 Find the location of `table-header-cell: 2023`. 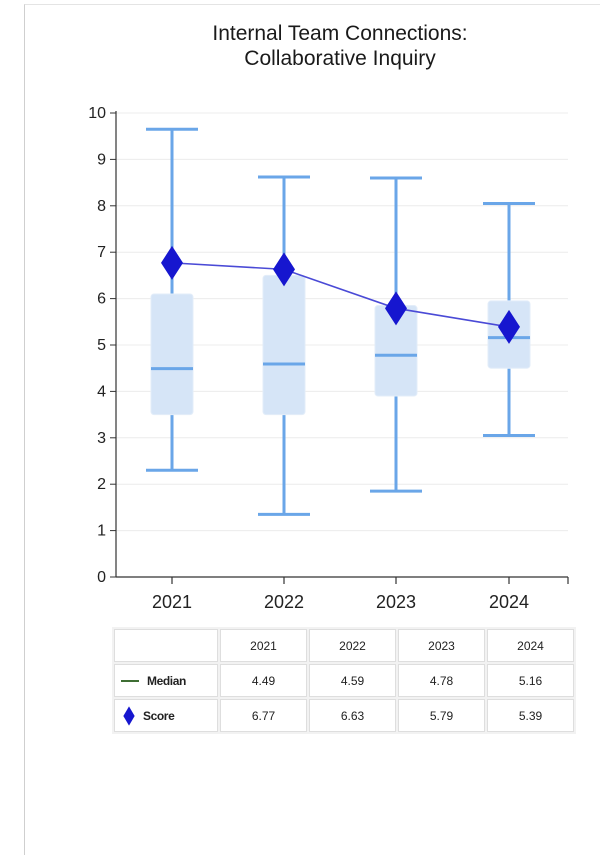

table-header-cell: 2023 is located at coordinates (441, 645).